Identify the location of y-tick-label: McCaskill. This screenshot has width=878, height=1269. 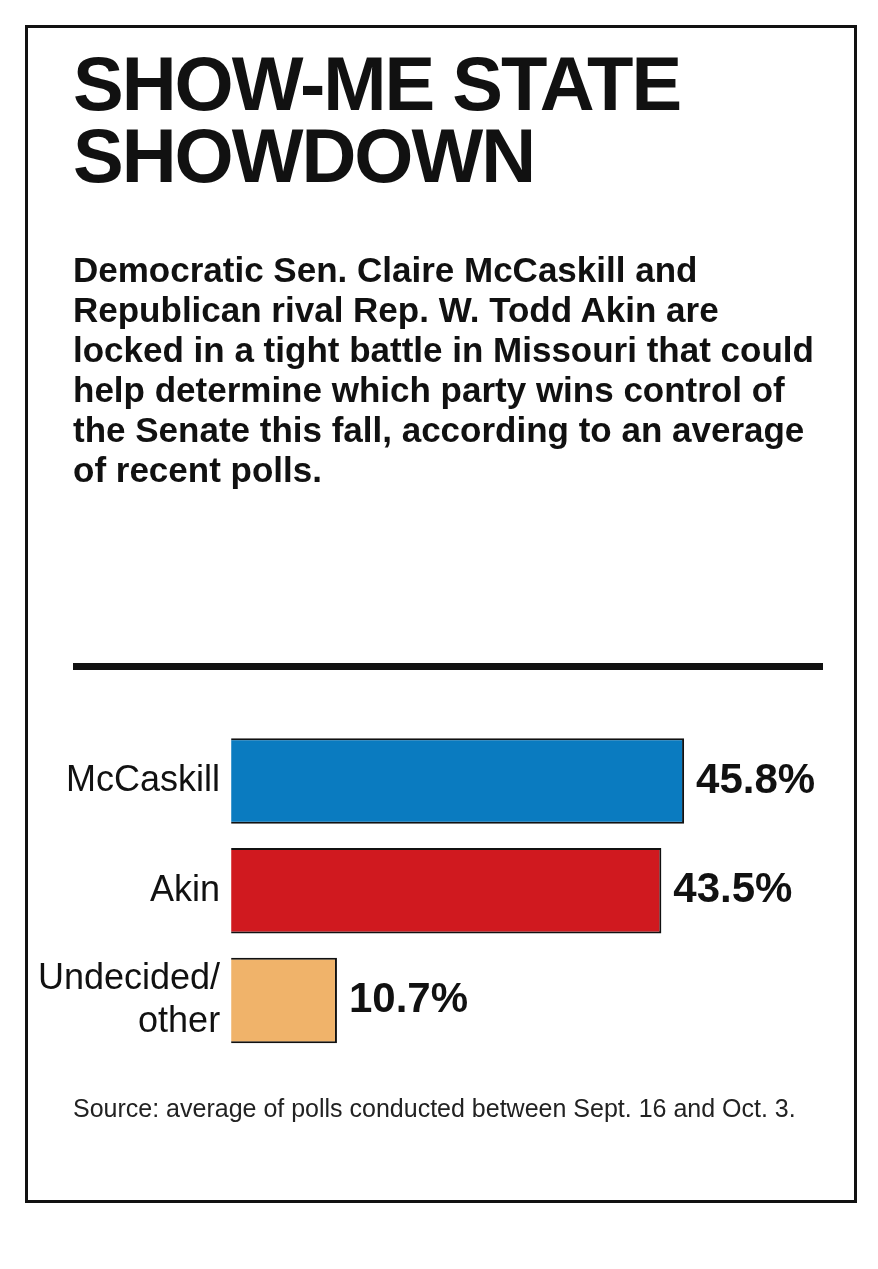
(143, 778).